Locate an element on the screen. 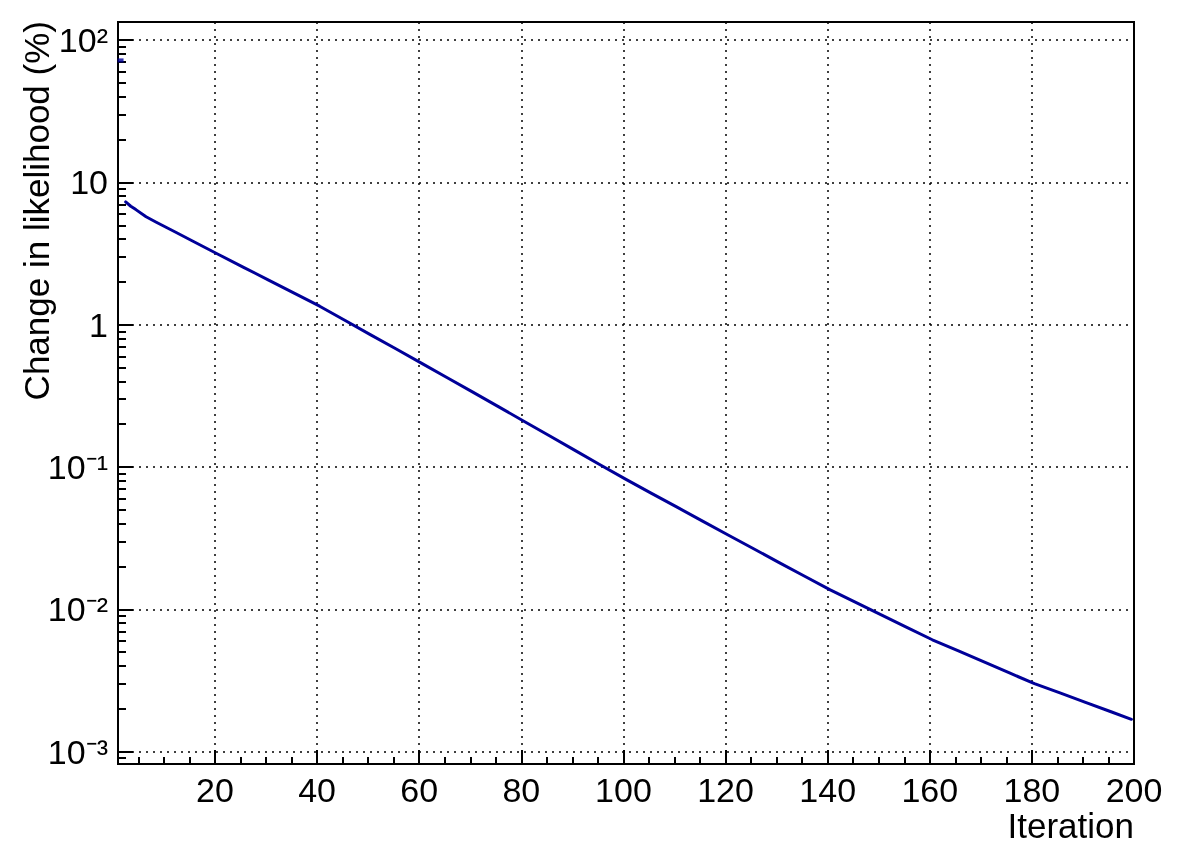  x-tick-label: 160 is located at coordinates (930, 790).